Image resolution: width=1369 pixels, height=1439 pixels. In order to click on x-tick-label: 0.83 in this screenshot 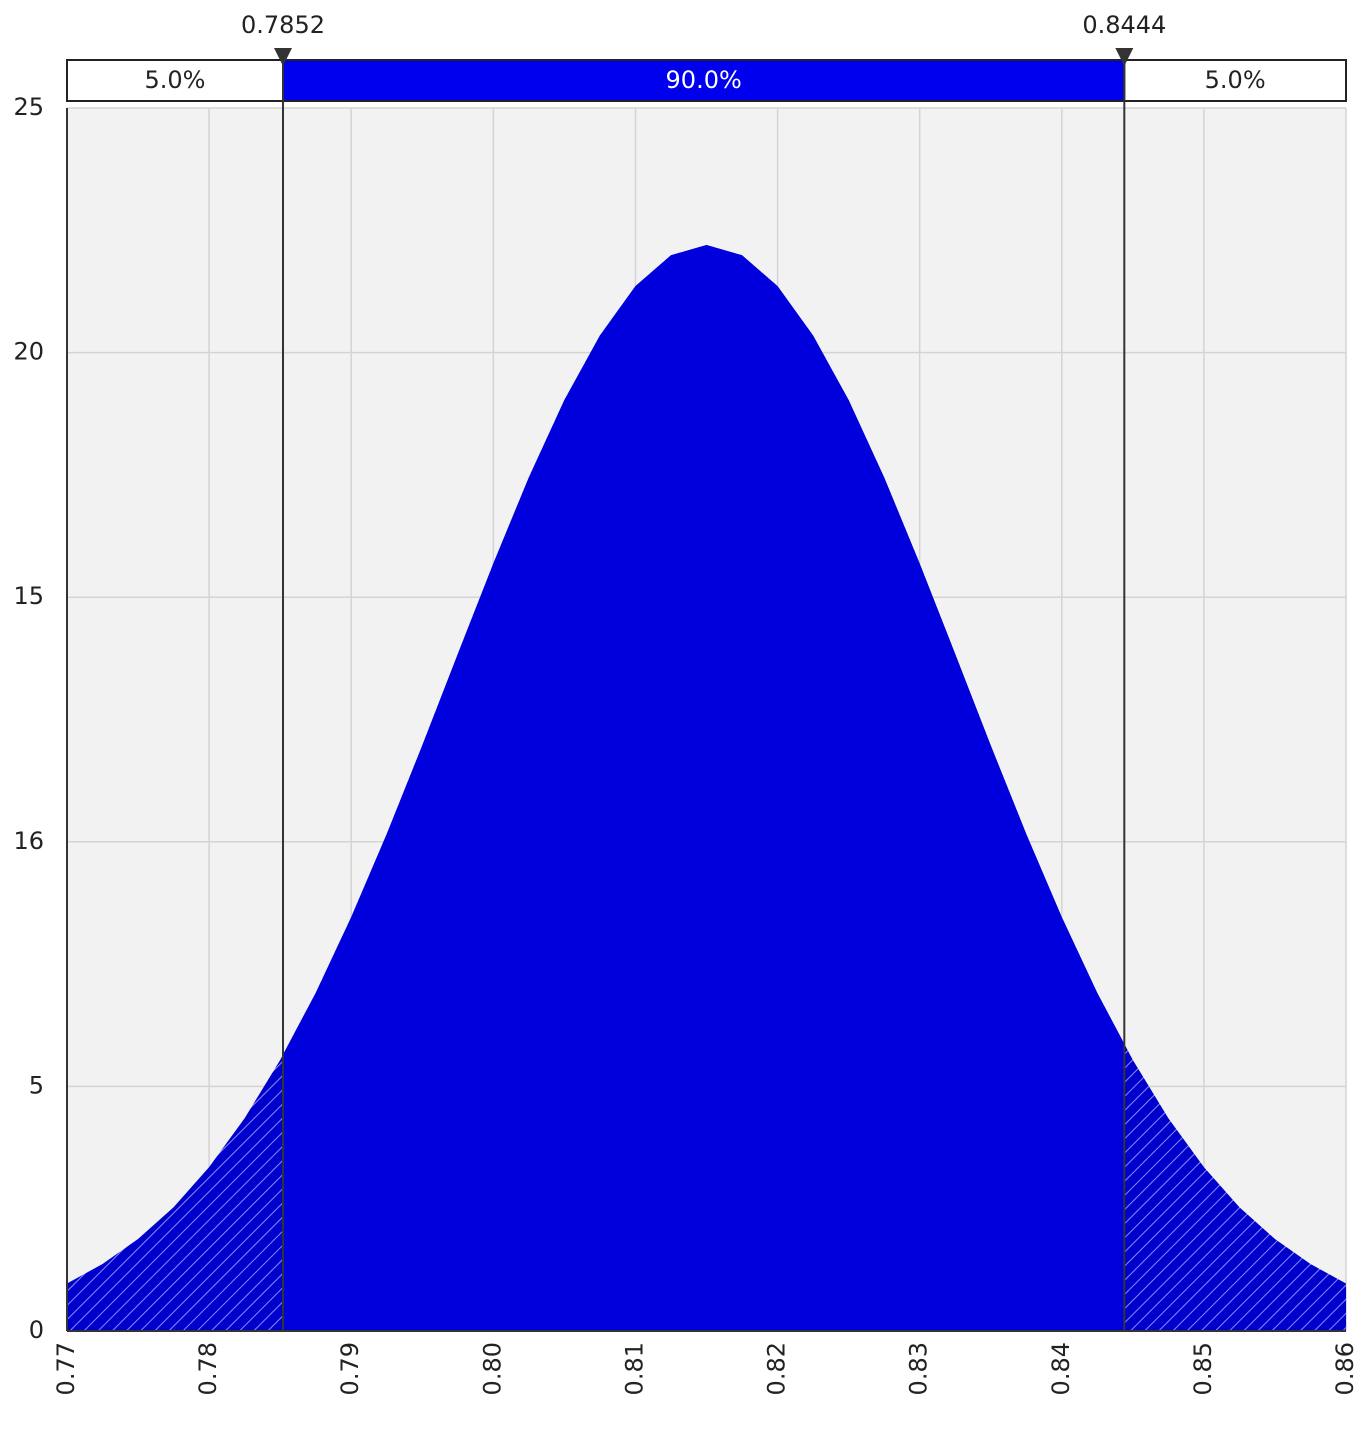, I will do `click(919, 1368)`.